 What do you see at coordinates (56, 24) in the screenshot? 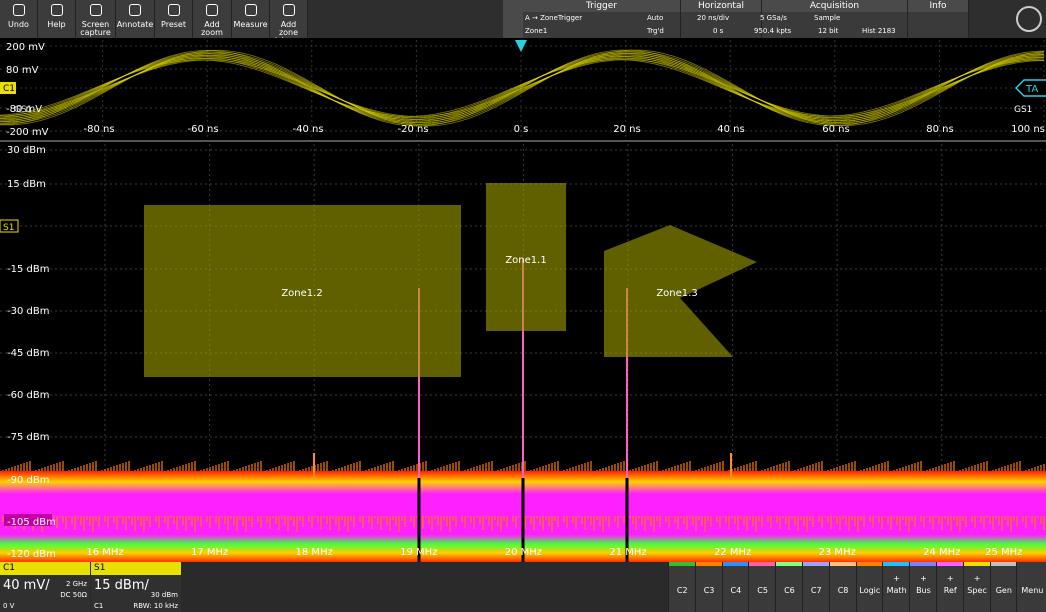
I see `button-label: Help` at bounding box center [56, 24].